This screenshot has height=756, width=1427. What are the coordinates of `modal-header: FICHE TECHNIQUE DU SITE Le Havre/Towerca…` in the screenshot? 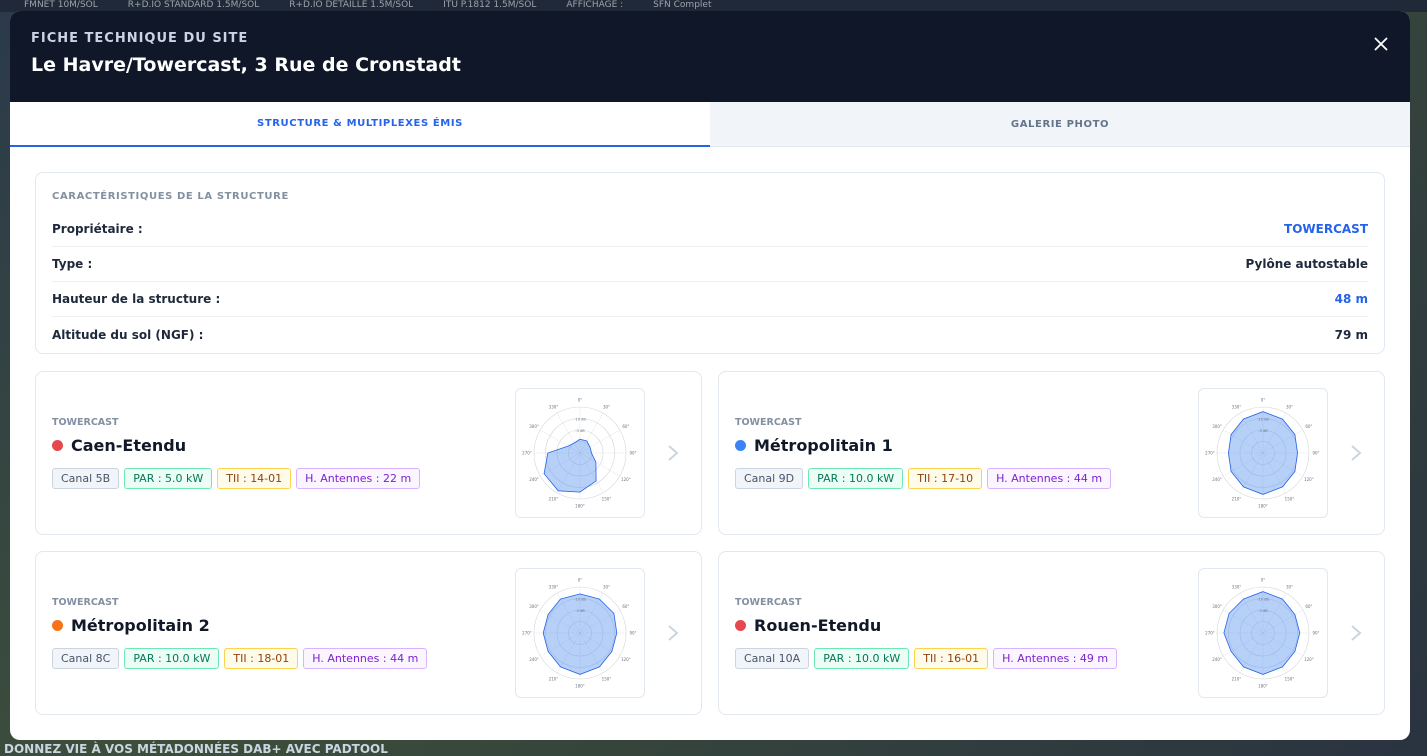 It's located at (710, 56).